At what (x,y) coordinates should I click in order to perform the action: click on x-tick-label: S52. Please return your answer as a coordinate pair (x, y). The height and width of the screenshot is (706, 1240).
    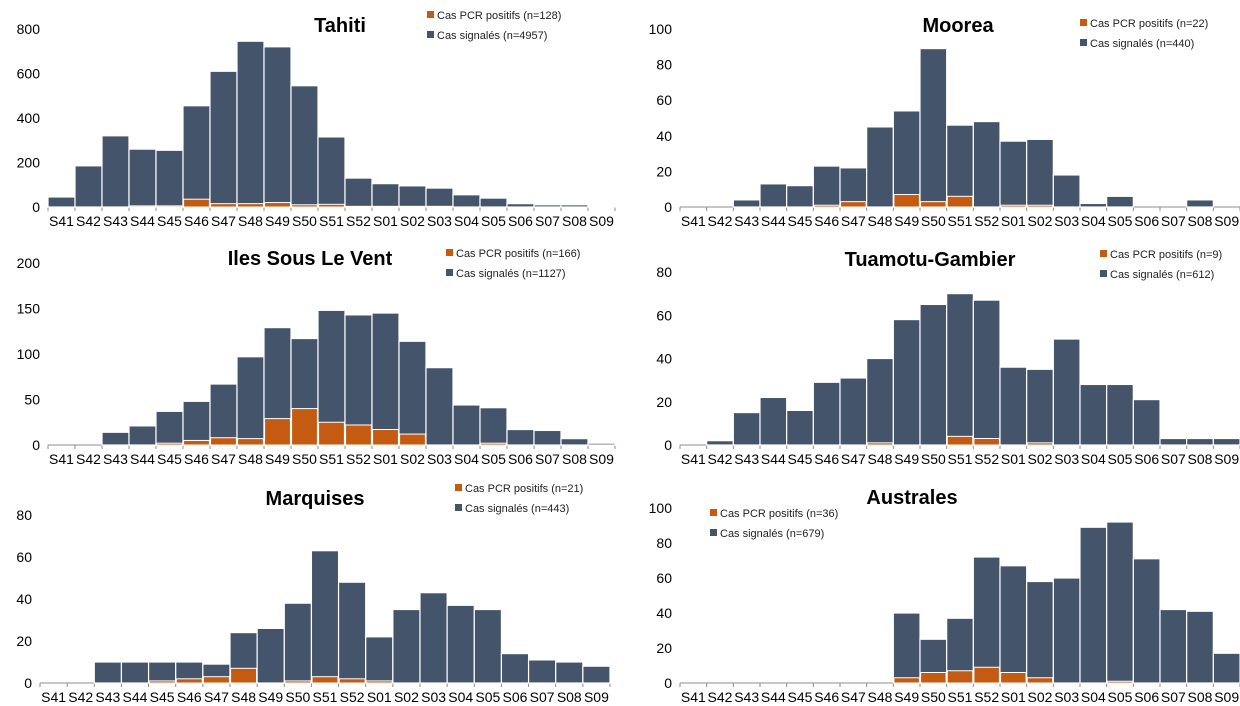
    Looking at the image, I should click on (358, 459).